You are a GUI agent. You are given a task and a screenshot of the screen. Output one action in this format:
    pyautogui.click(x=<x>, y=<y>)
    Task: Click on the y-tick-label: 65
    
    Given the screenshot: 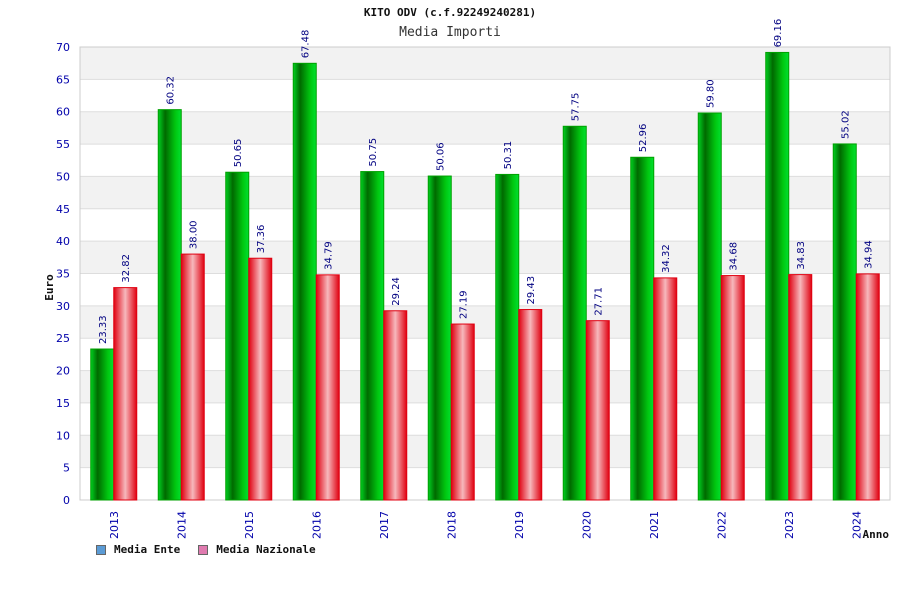 What is the action you would take?
    pyautogui.click(x=63, y=79)
    